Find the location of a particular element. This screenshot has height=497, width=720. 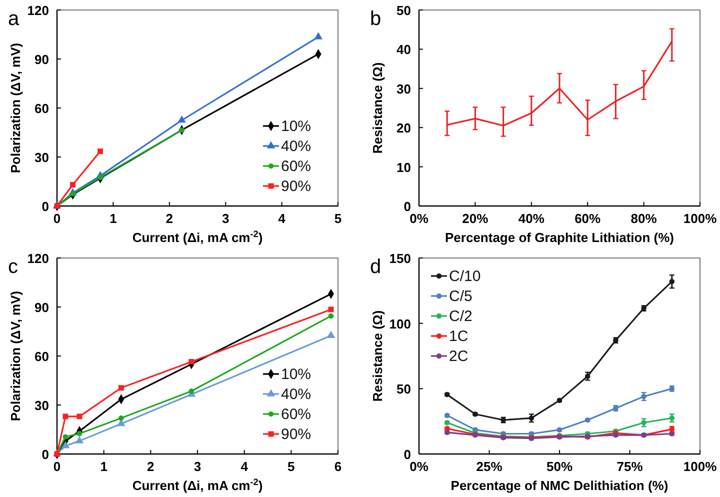

x-axis-title: Percentage of Graphite Lithiation (%) is located at coordinates (559, 237).